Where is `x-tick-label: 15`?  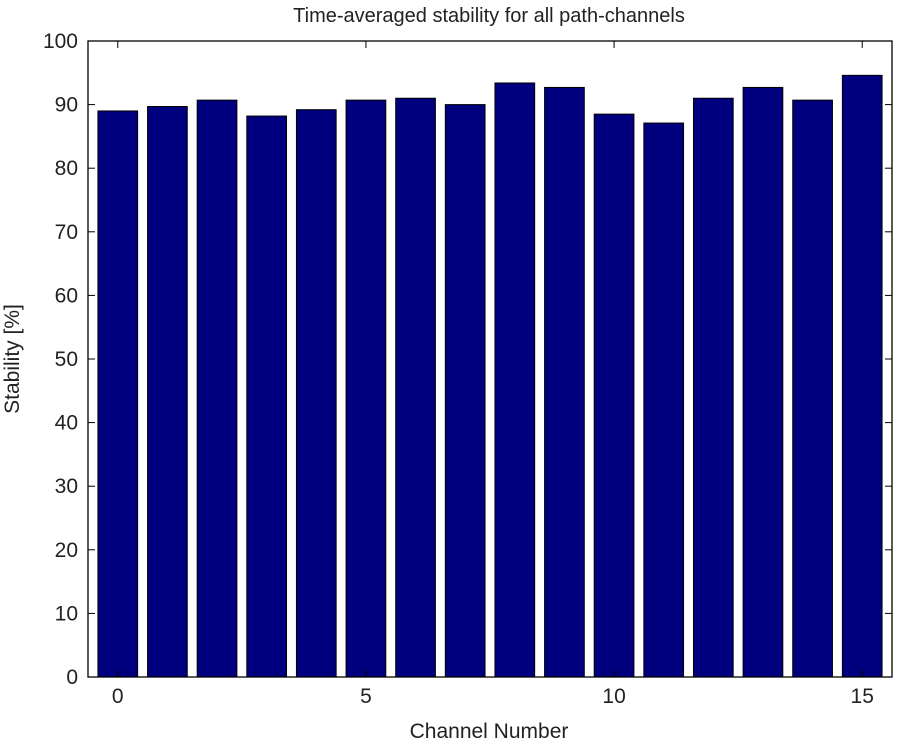
x-tick-label: 15 is located at coordinates (862, 696).